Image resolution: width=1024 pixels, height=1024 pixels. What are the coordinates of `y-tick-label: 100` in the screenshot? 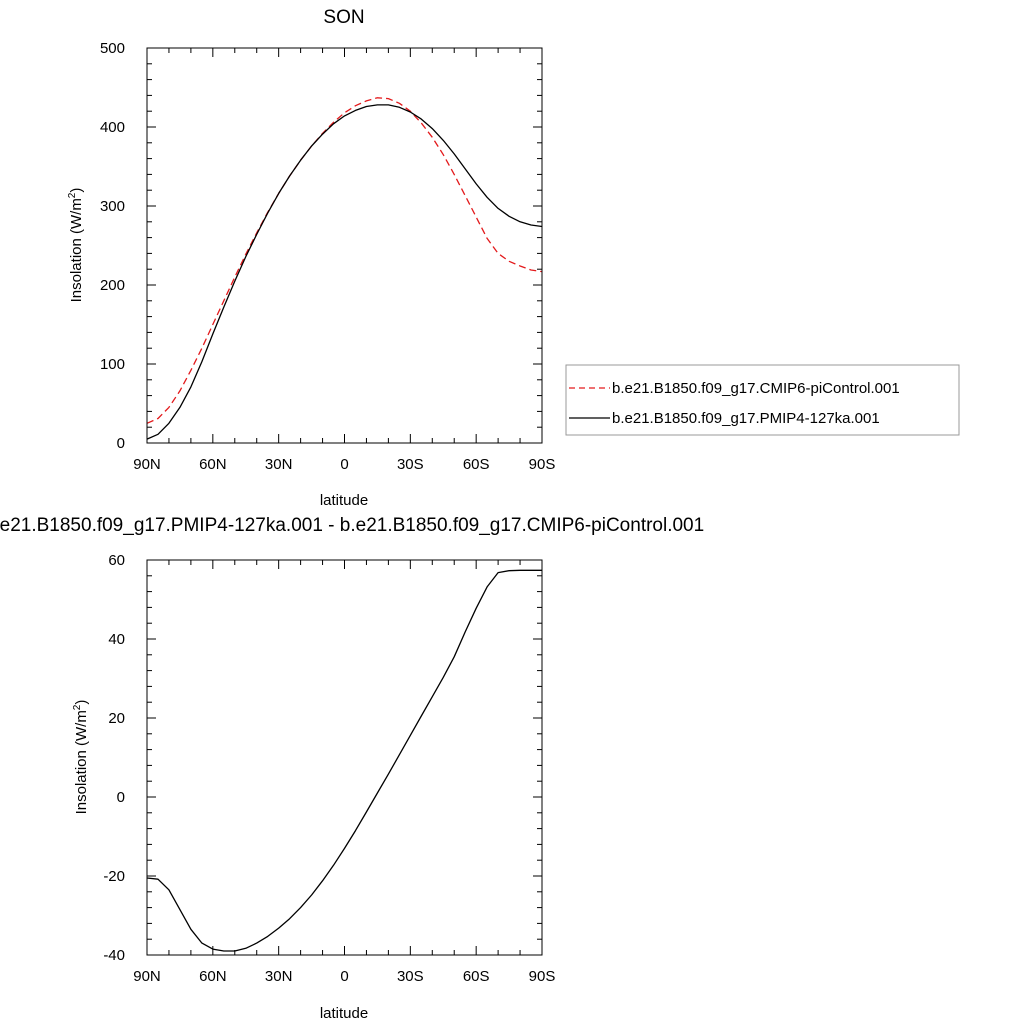 It's located at (112, 364).